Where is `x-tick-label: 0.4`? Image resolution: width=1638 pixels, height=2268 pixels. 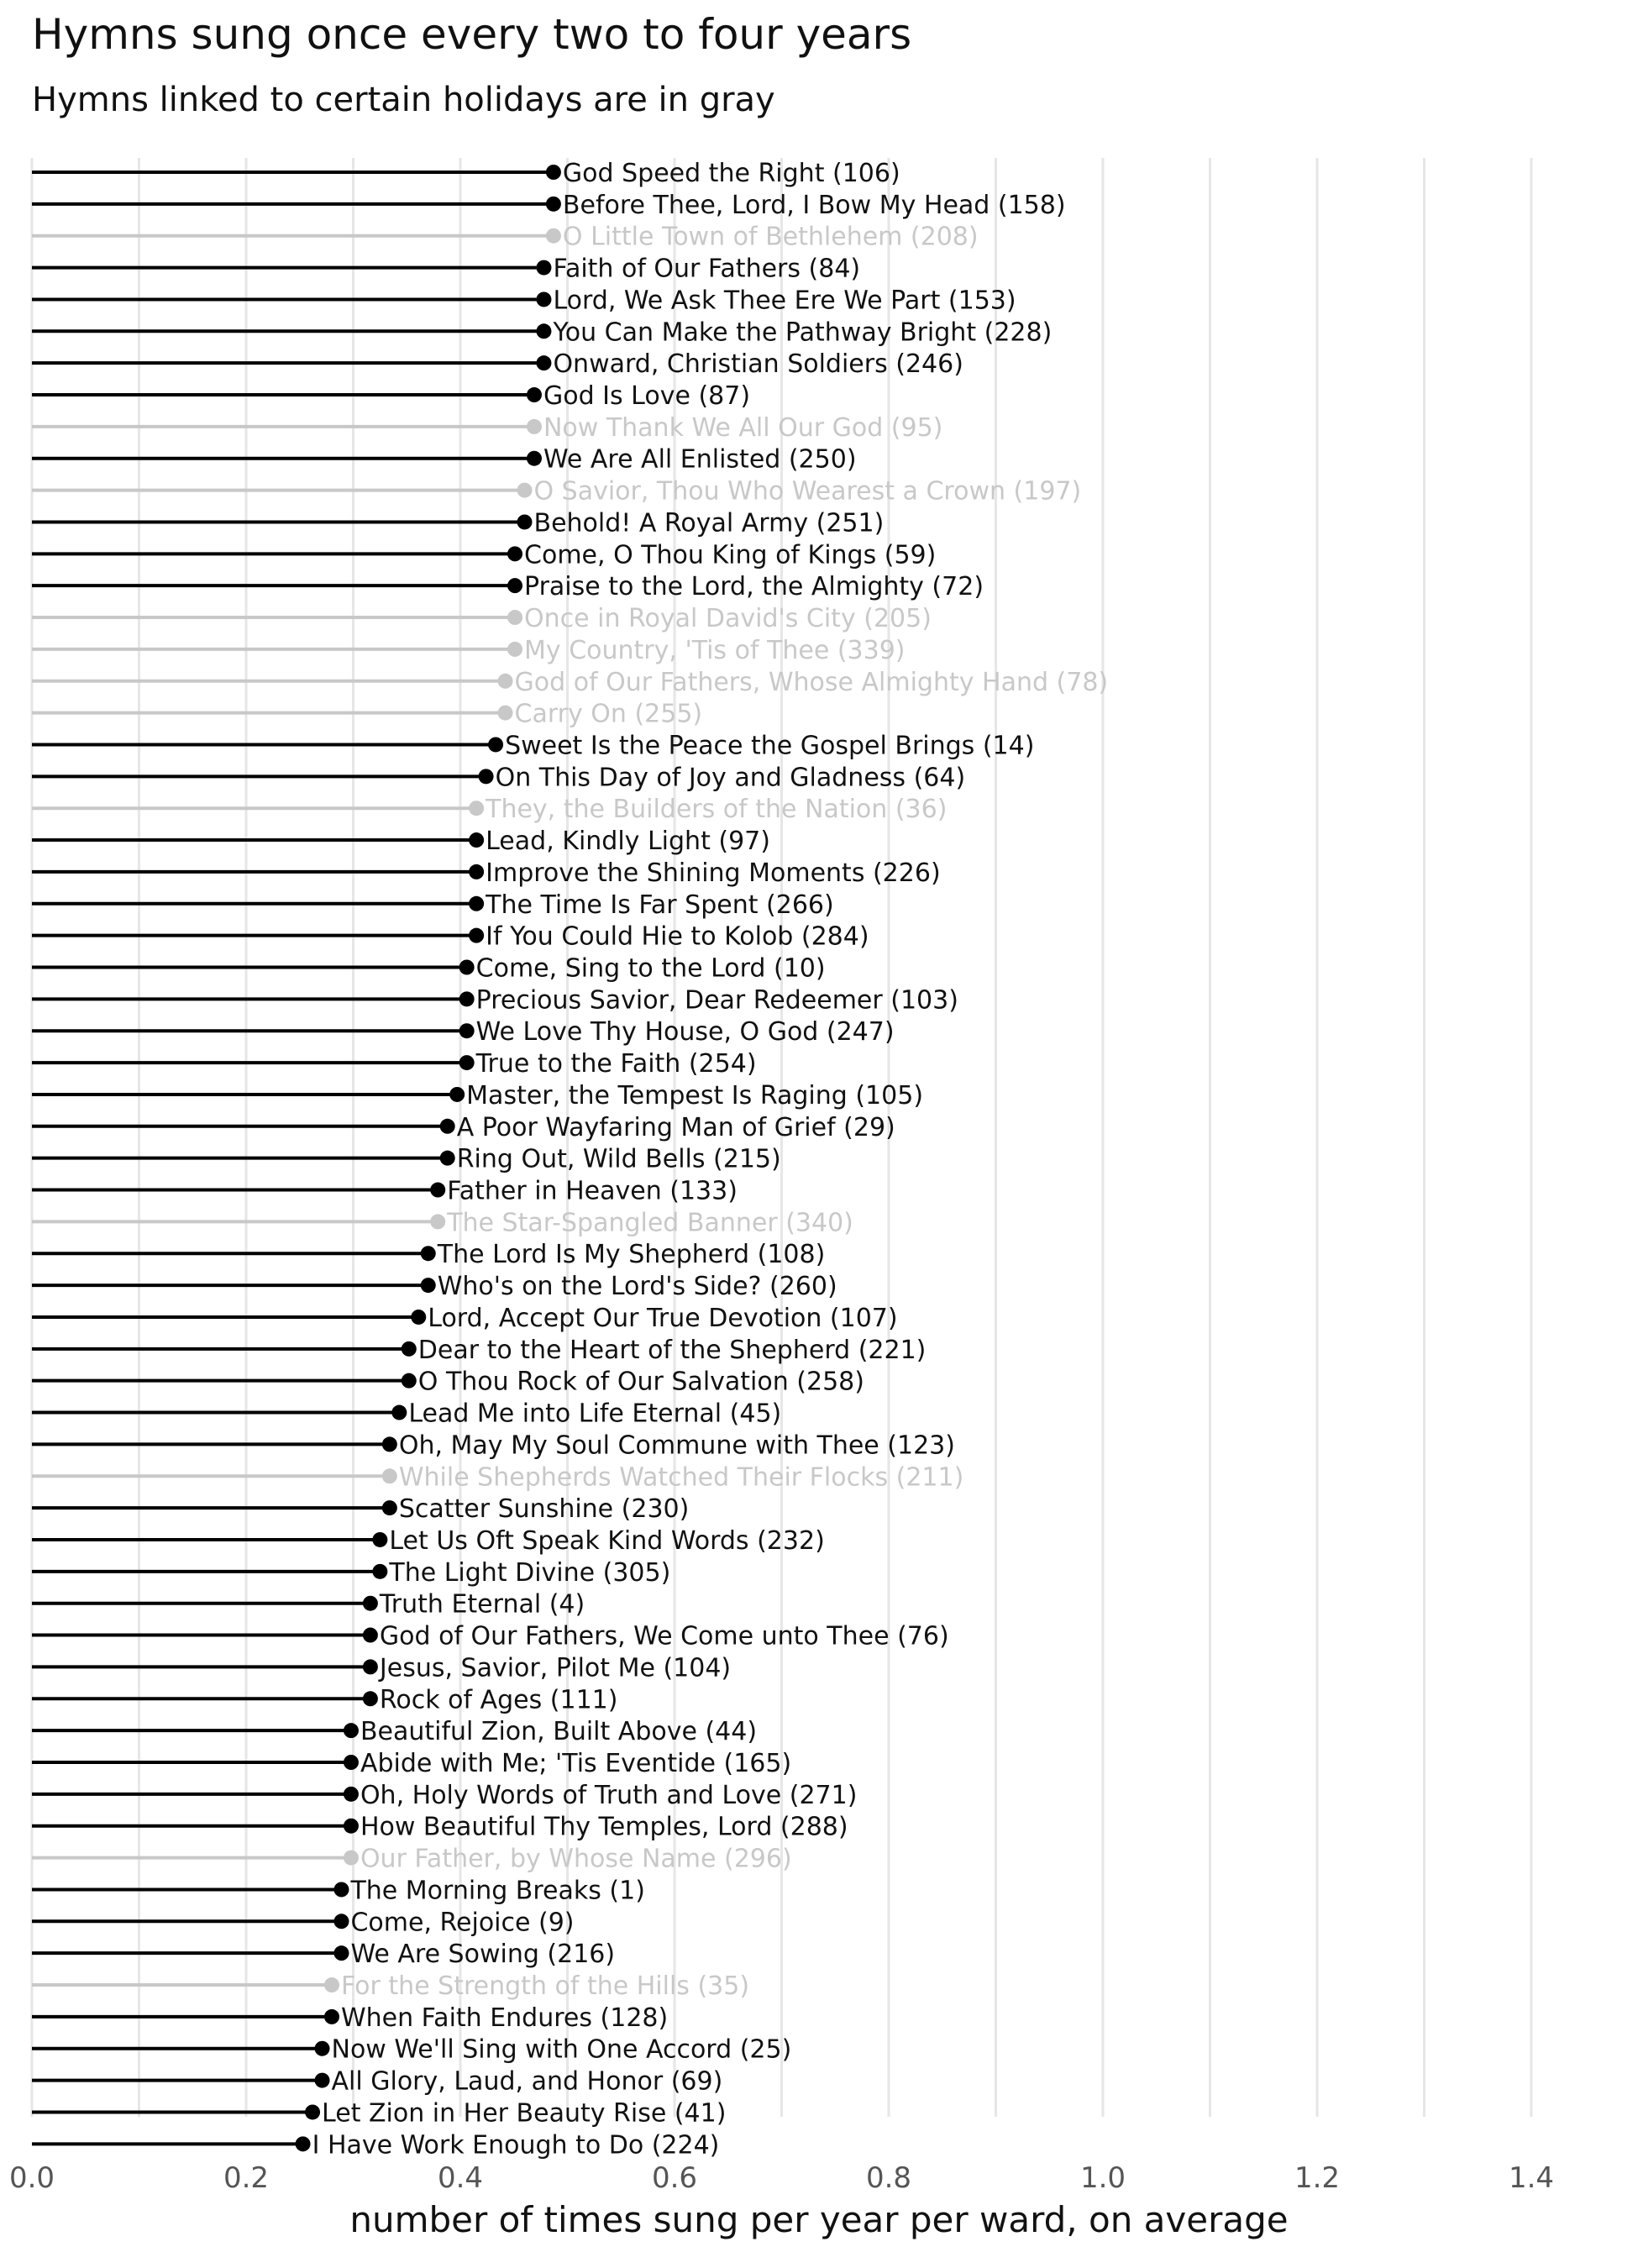
x-tick-label: 0.4 is located at coordinates (460, 2178).